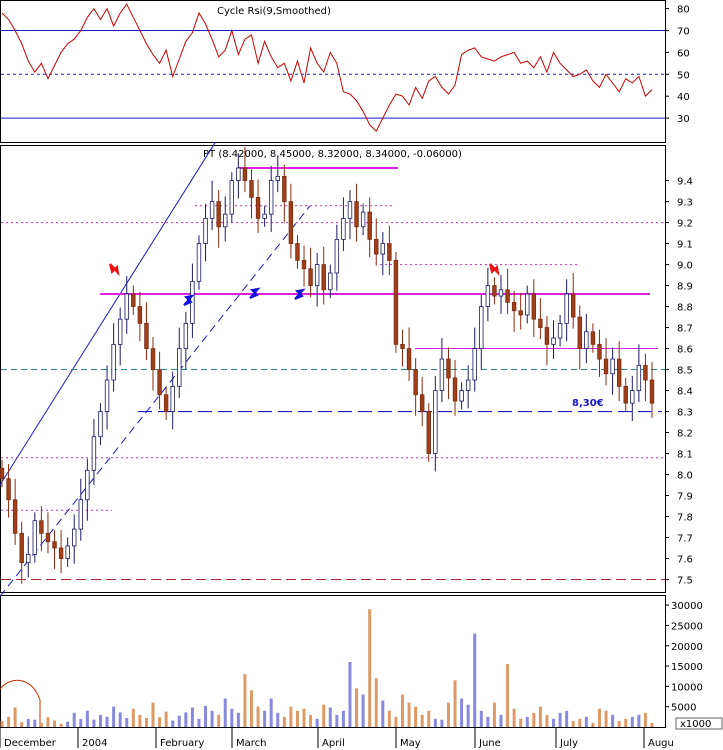 This screenshot has width=723, height=750. I want to click on x-tick-label: July, so click(568, 743).